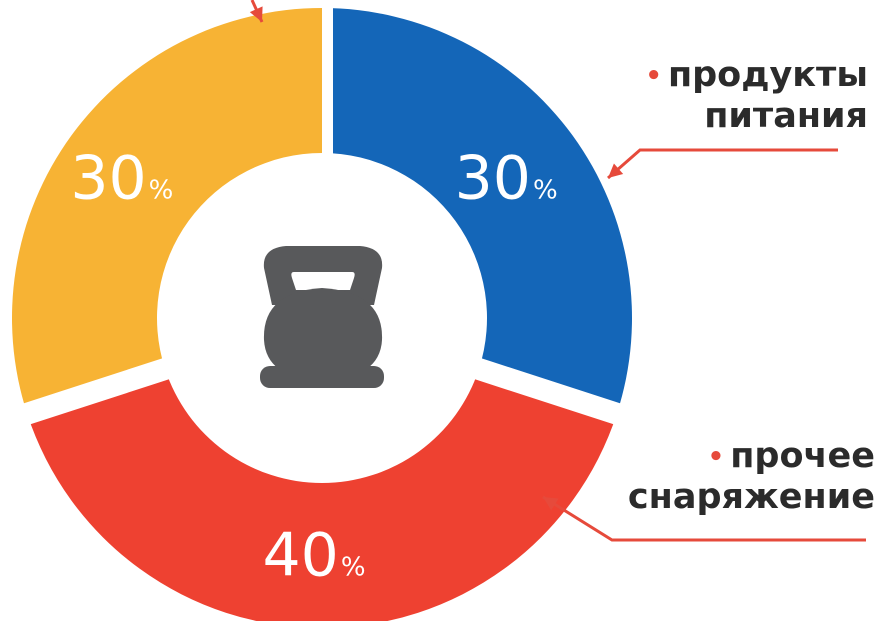 Image resolution: width=884 pixels, height=621 pixels. I want to click on callout-food: • продукты питания, so click(733, 95).